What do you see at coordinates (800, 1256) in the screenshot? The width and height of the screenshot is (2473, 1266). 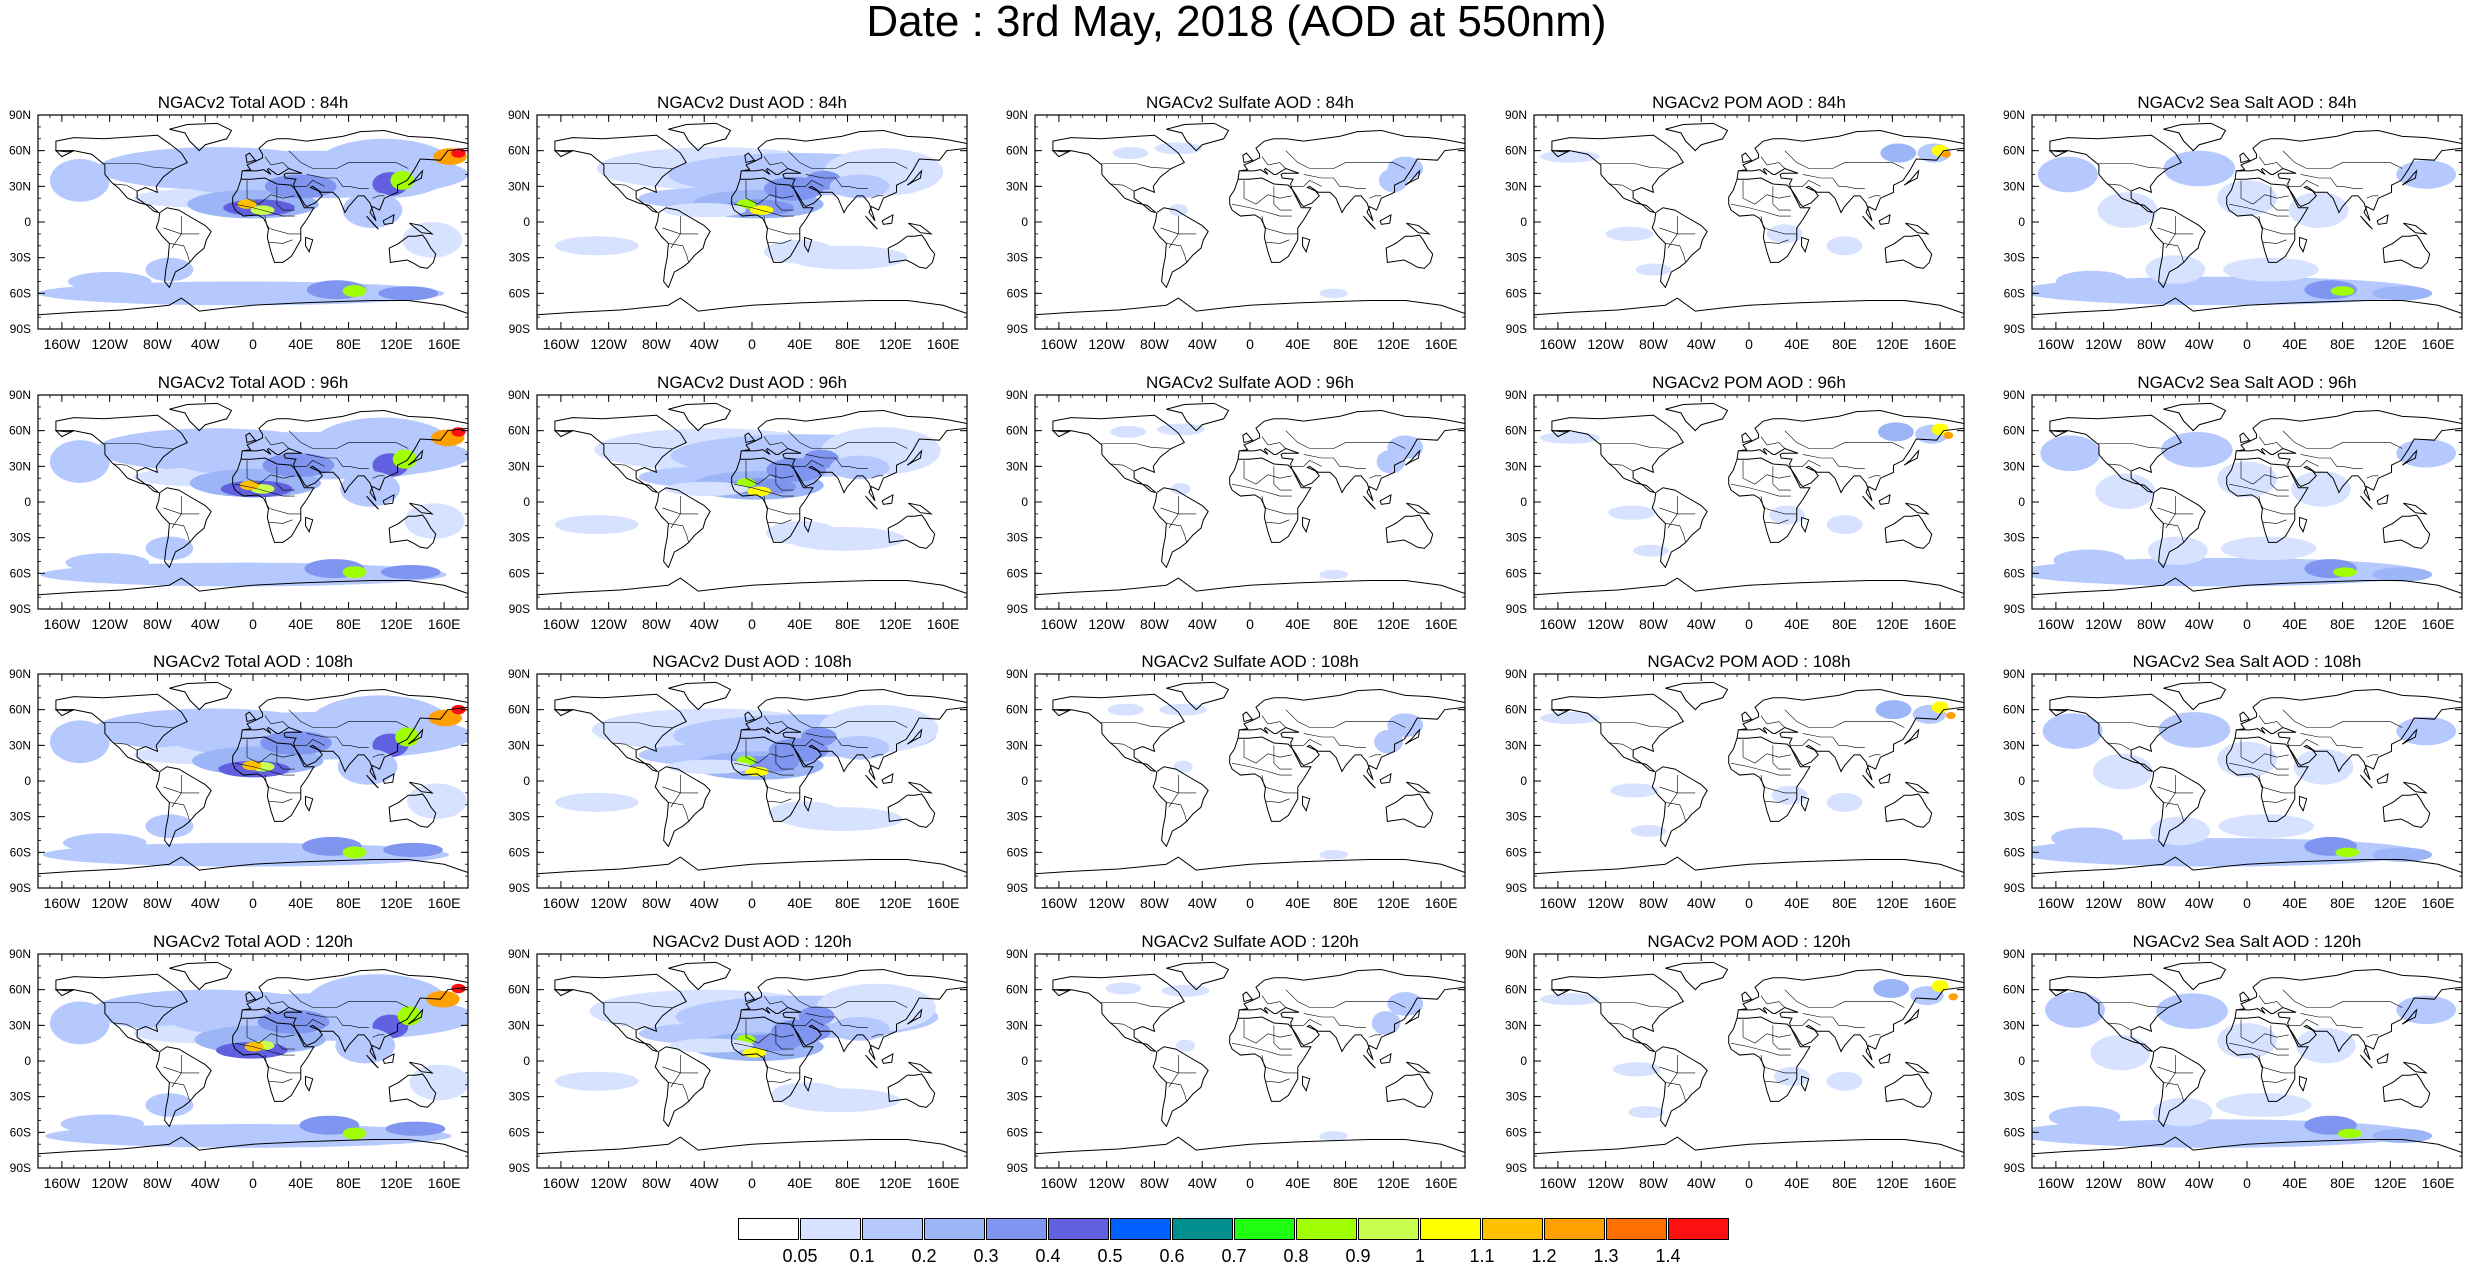 I see `colorbar-label: 0.05` at bounding box center [800, 1256].